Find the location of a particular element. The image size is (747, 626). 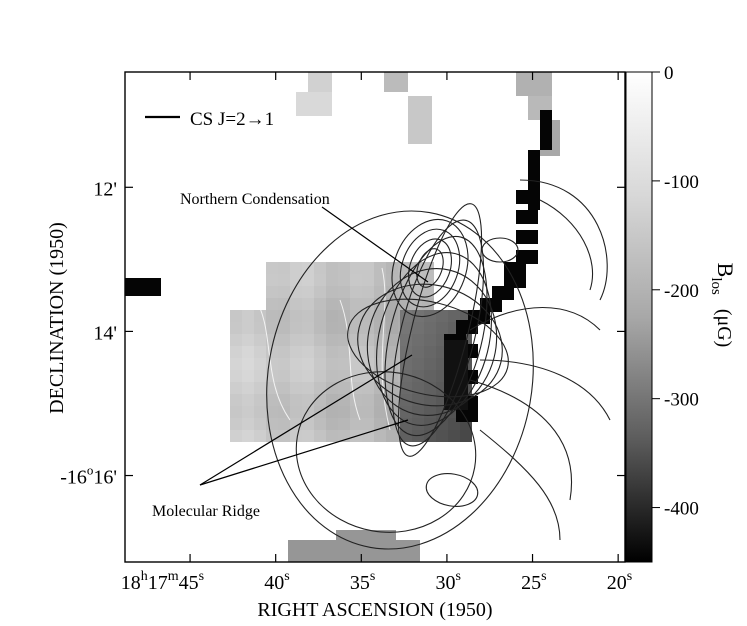

annotations is located at coordinates (314, 346).